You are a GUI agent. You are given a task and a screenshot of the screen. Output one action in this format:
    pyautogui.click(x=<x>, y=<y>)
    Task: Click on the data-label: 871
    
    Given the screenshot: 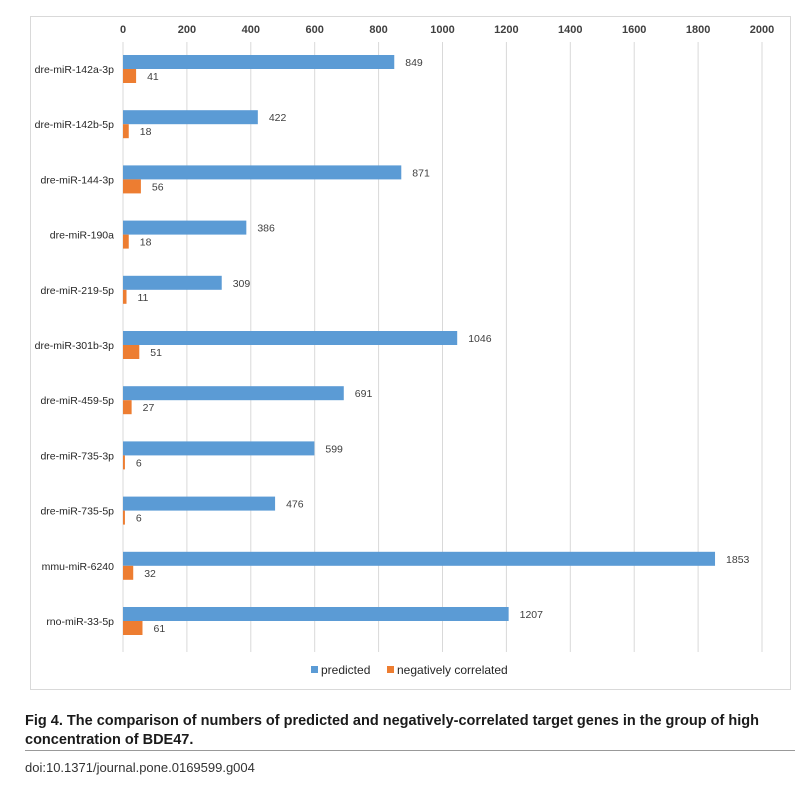 What is the action you would take?
    pyautogui.click(x=421, y=173)
    